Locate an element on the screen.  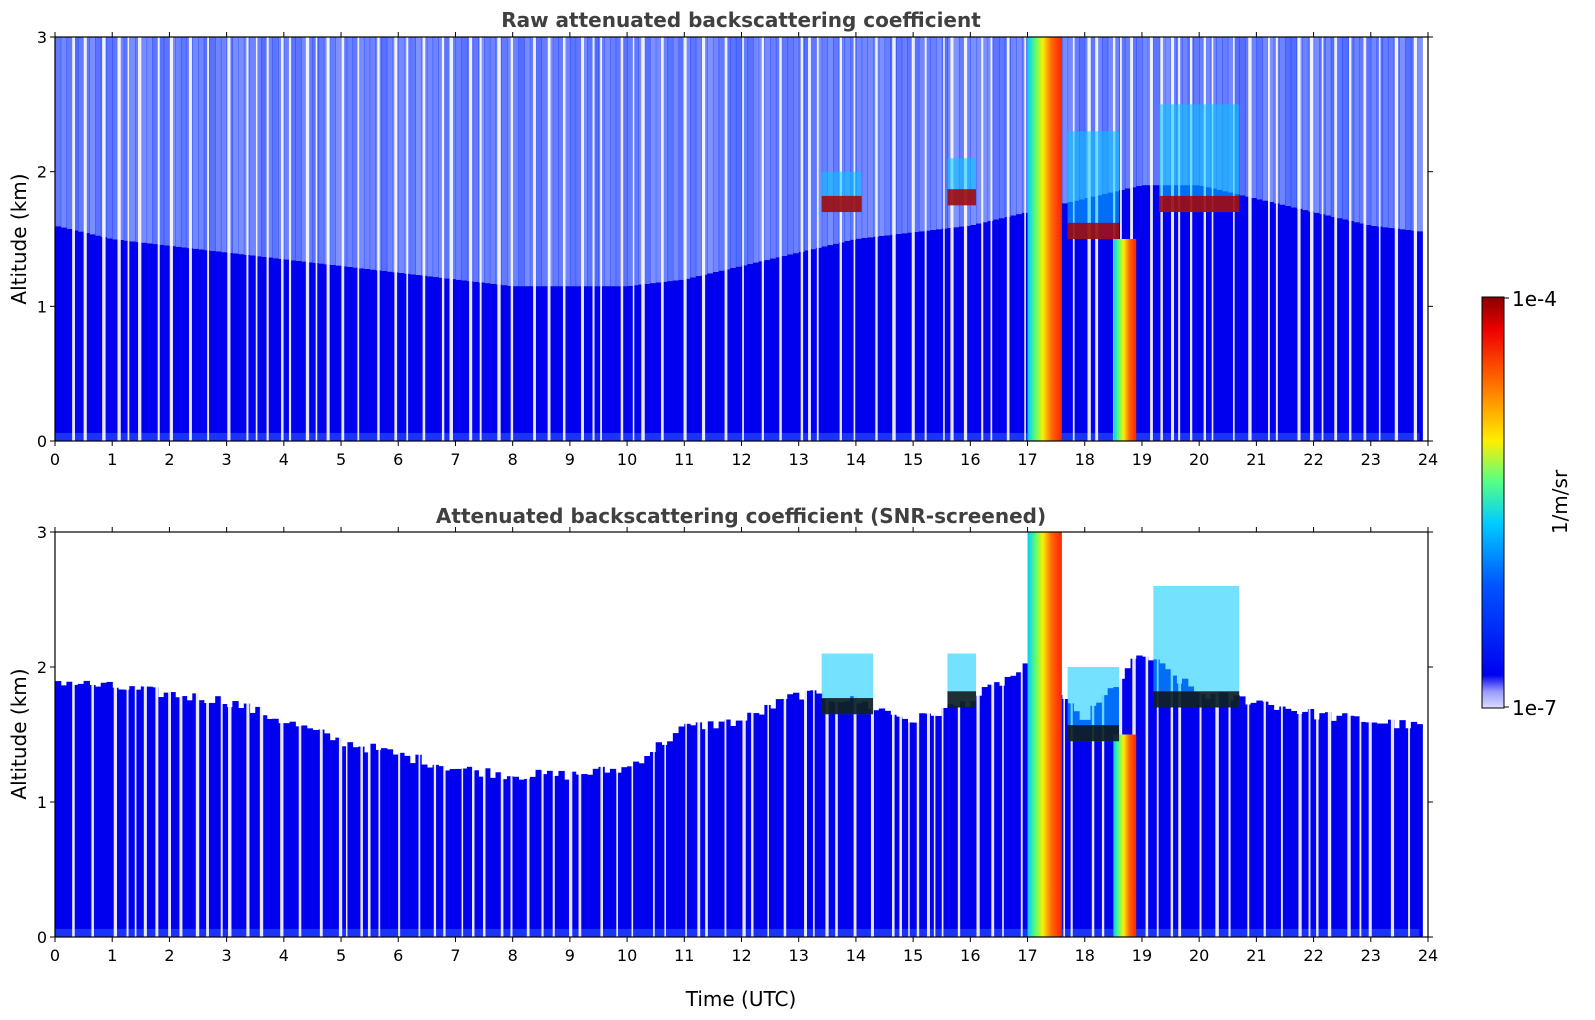
x-tick-label: 10 is located at coordinates (627, 955).